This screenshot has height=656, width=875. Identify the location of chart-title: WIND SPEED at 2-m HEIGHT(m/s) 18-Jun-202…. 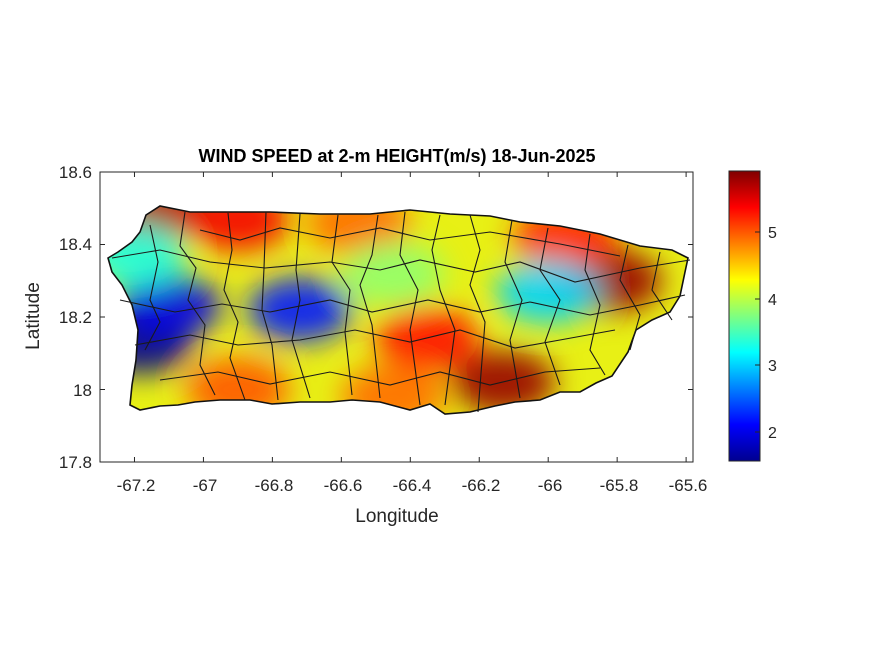
(396, 156).